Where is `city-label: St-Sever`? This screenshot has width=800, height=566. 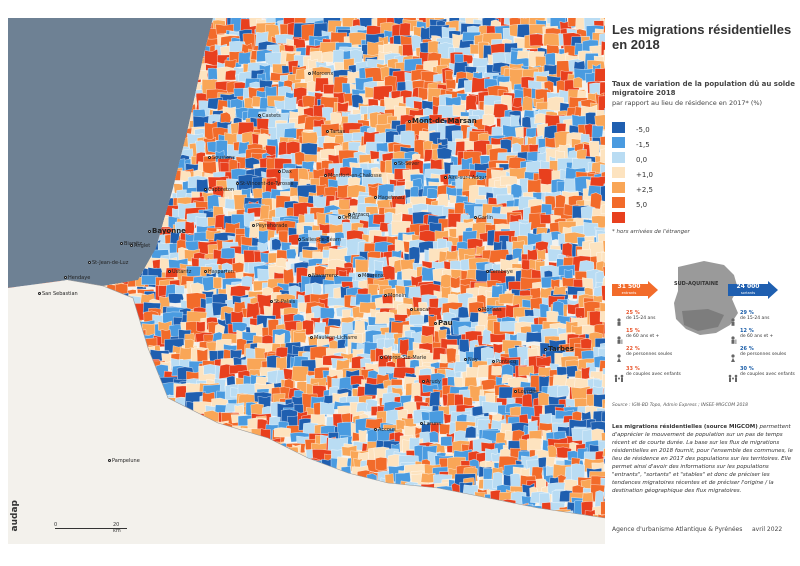 city-label: St-Sever is located at coordinates (406, 164).